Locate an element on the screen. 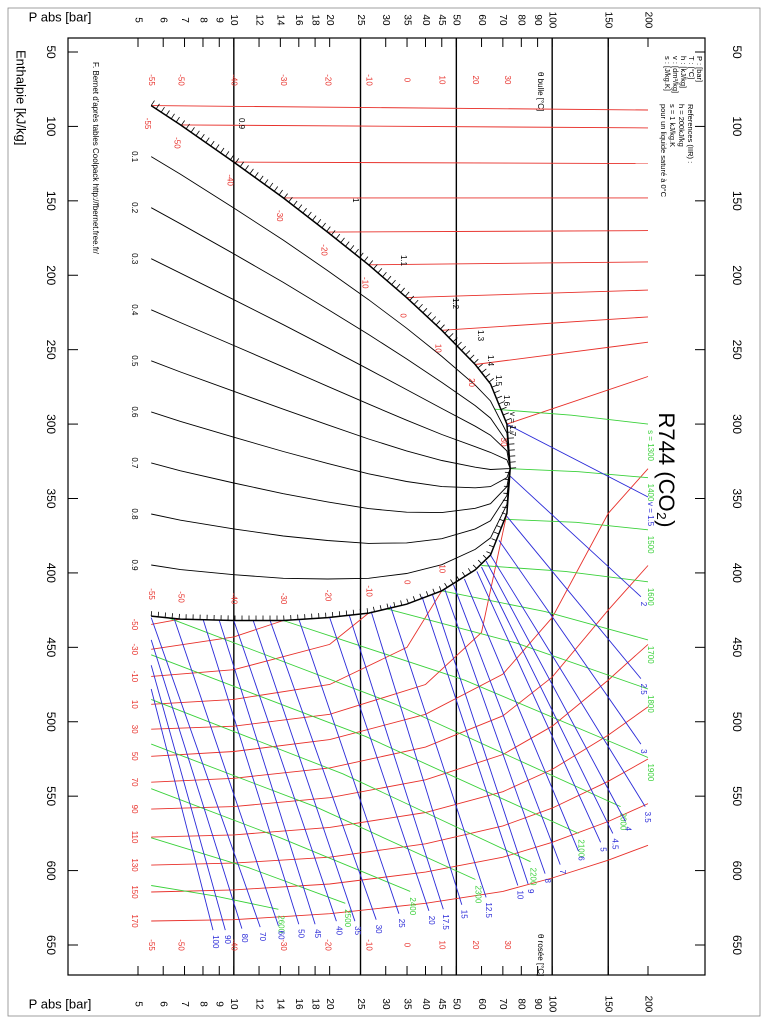  isotherm-label: -10 is located at coordinates (134, 677).